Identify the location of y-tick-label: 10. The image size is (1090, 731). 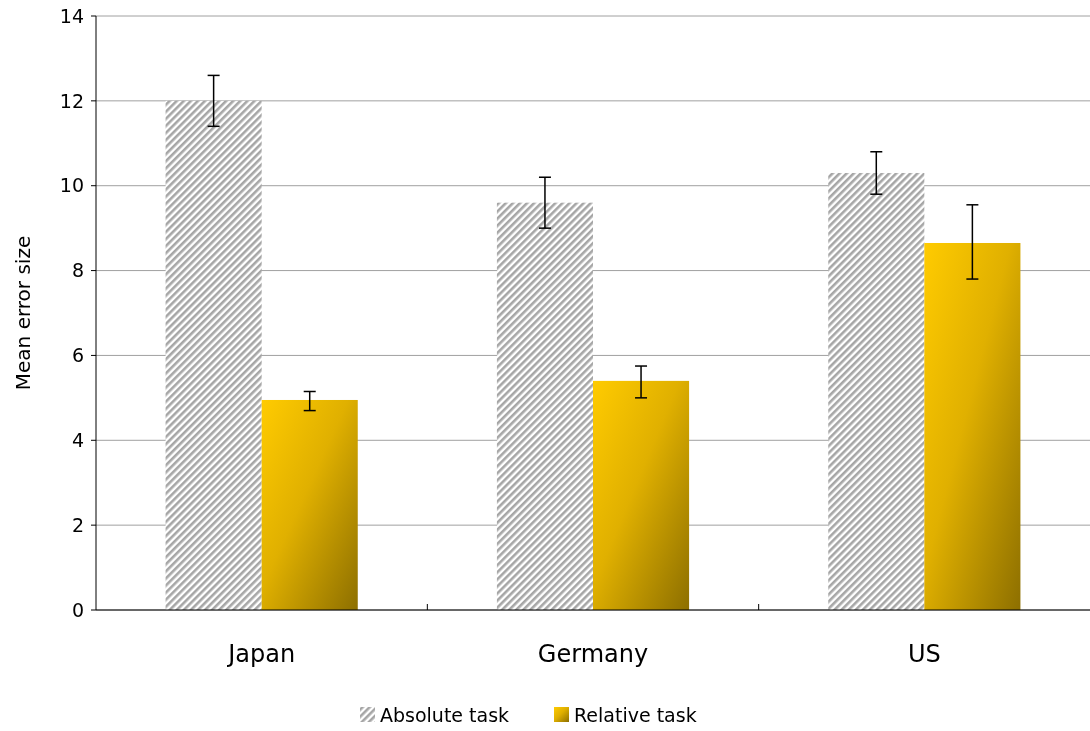
(71, 185).